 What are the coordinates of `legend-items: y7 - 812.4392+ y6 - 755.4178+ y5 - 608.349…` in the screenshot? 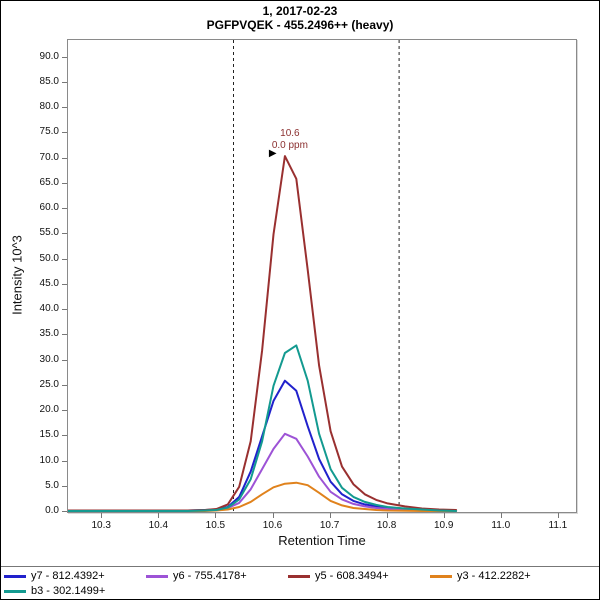 It's located at (300, 583).